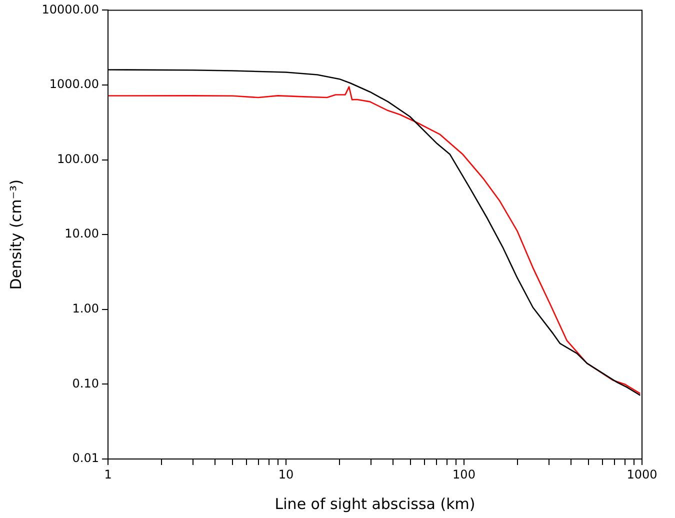 Image resolution: width=675 pixels, height=518 pixels. Describe the element at coordinates (81, 233) in the screenshot. I see `y-tick-label: 10.00` at that location.